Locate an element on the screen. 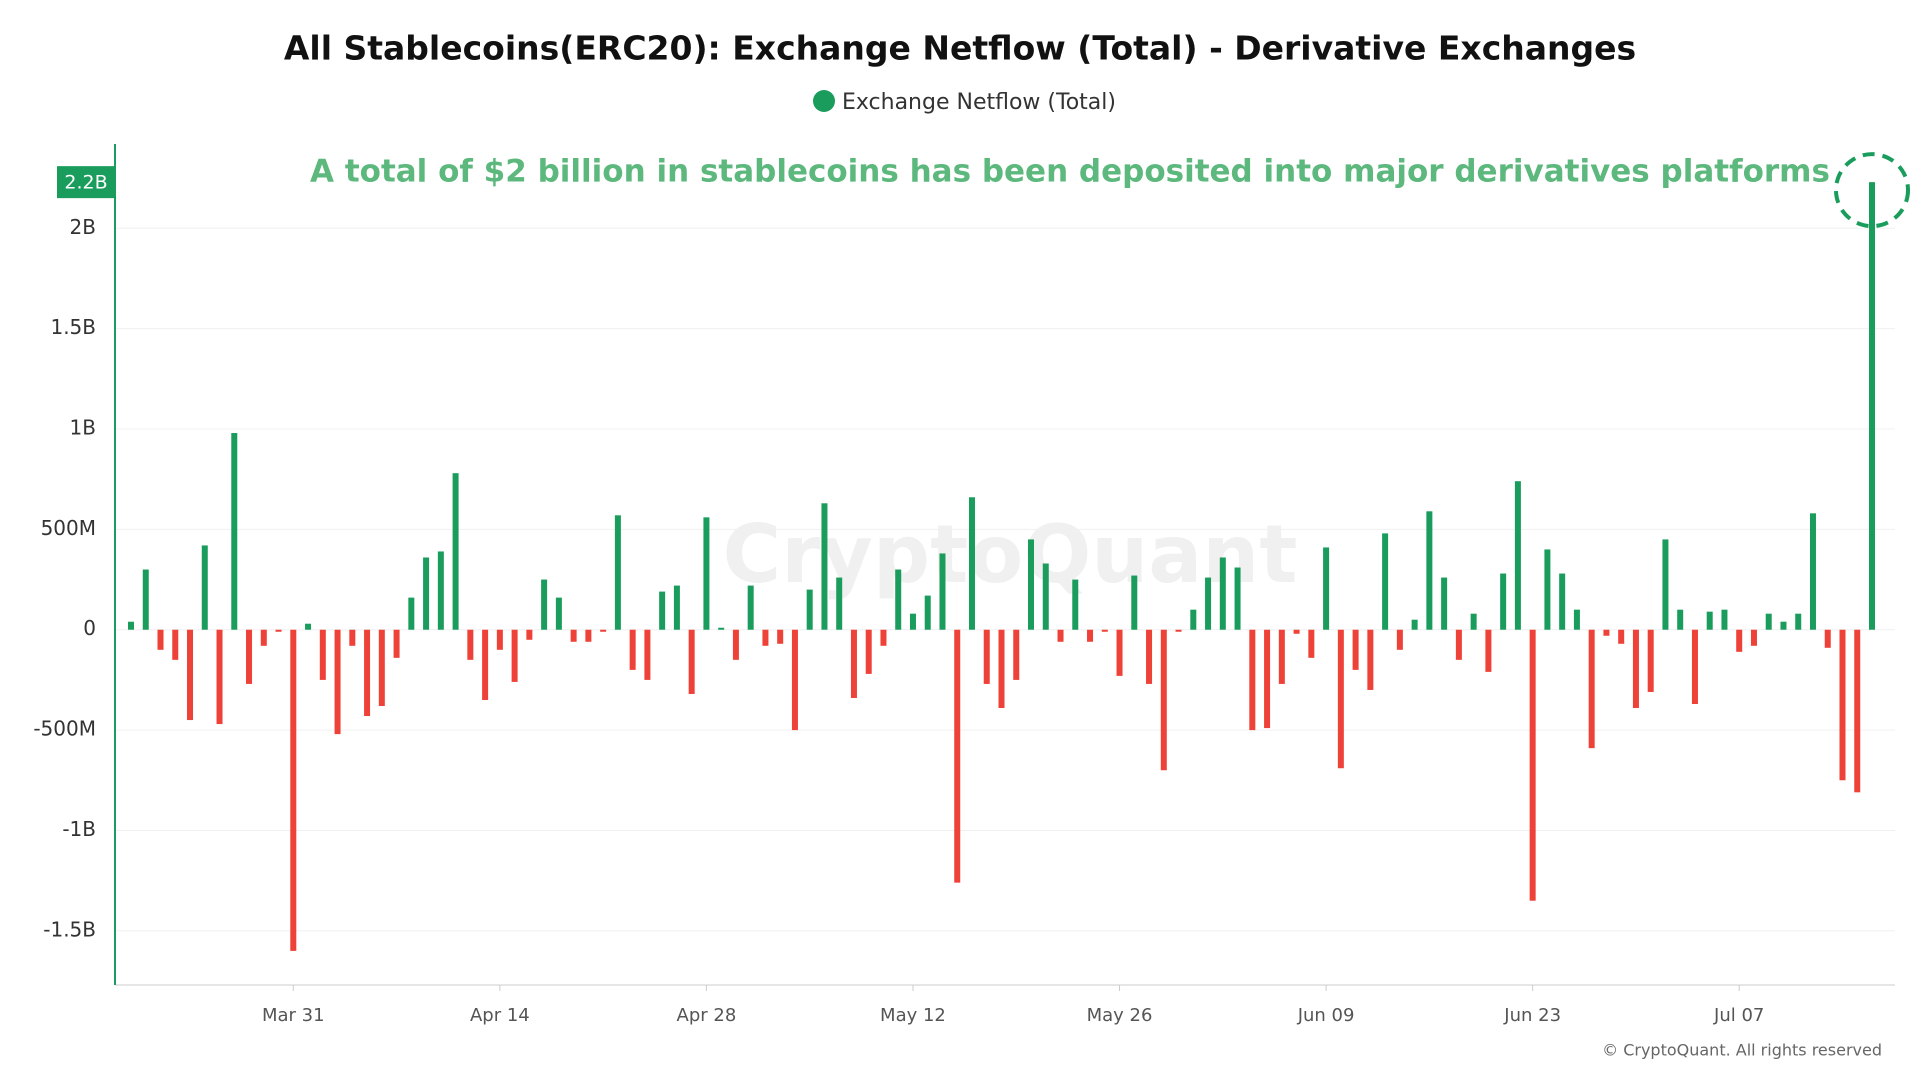 This screenshot has height=1084, width=1920. y-tick-label: 2B is located at coordinates (83, 227).